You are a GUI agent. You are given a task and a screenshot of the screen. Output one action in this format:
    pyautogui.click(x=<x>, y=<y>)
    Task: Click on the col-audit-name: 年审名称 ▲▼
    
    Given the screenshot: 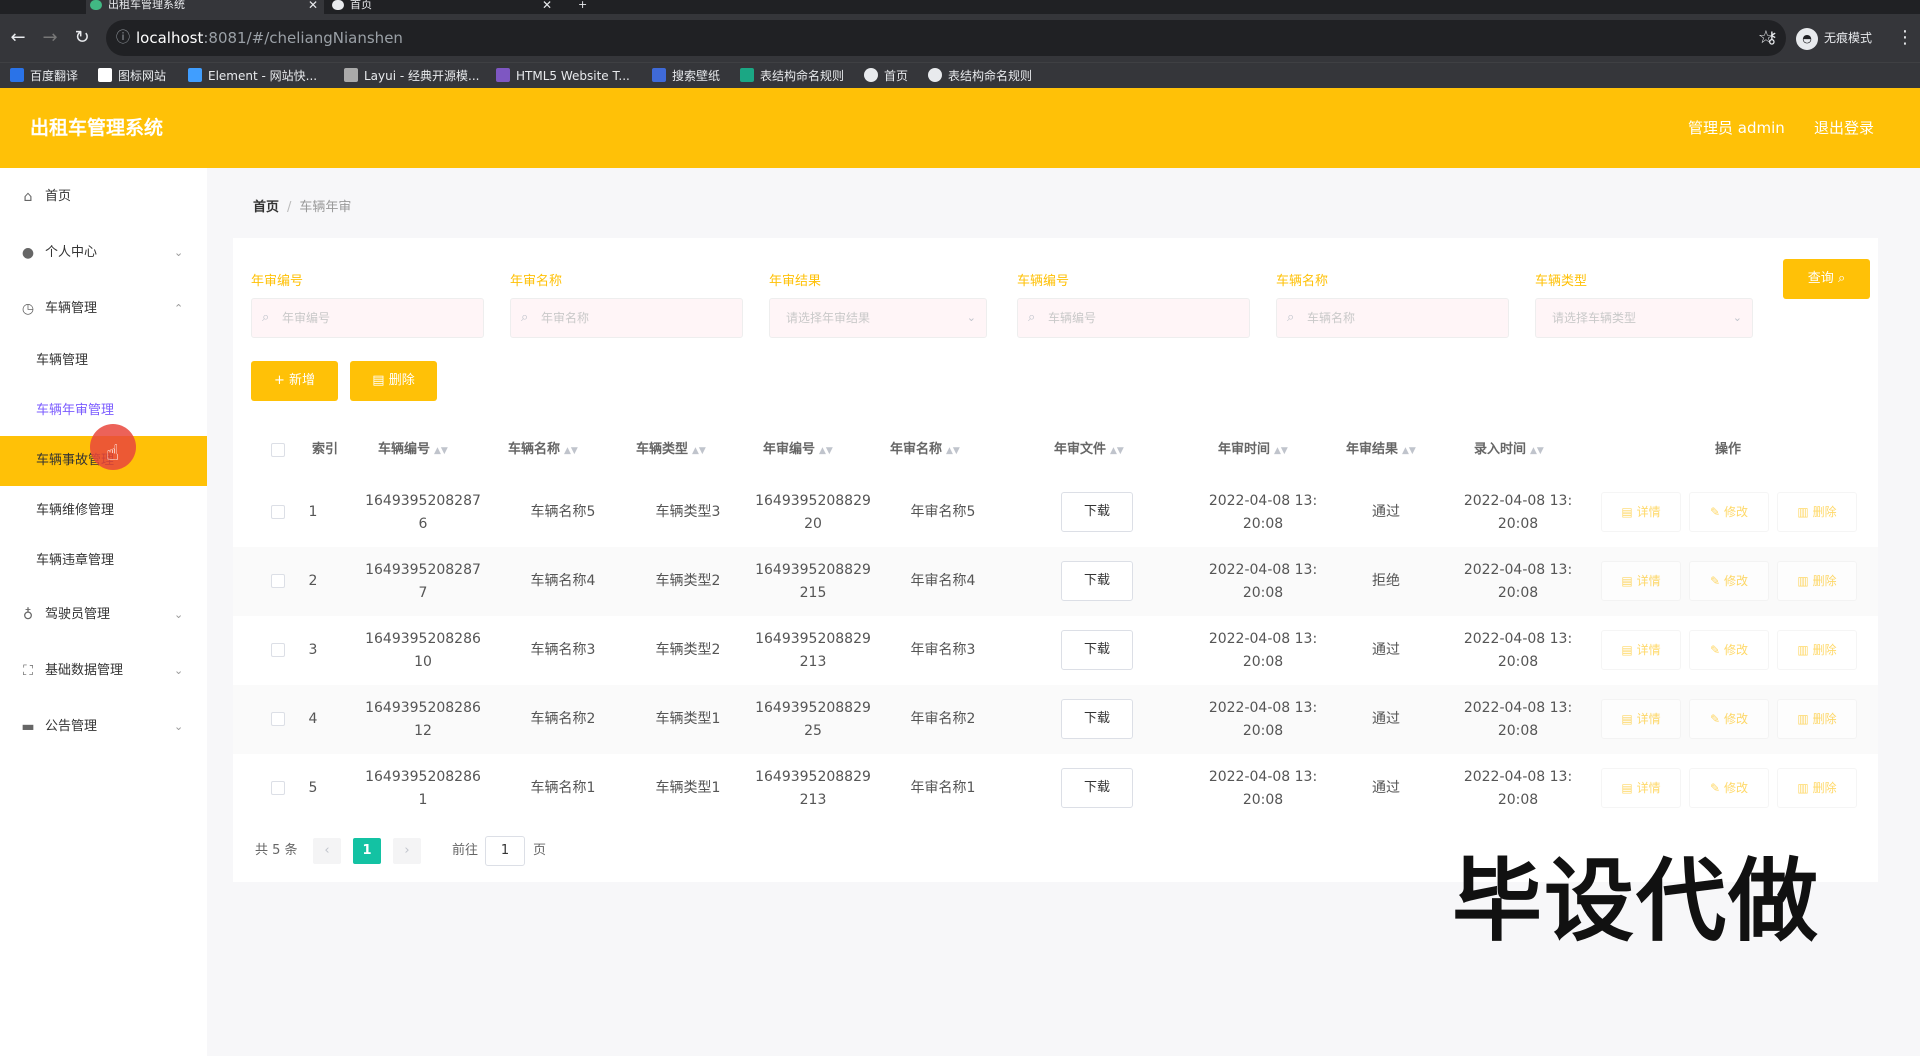 What is the action you would take?
    pyautogui.click(x=925, y=449)
    